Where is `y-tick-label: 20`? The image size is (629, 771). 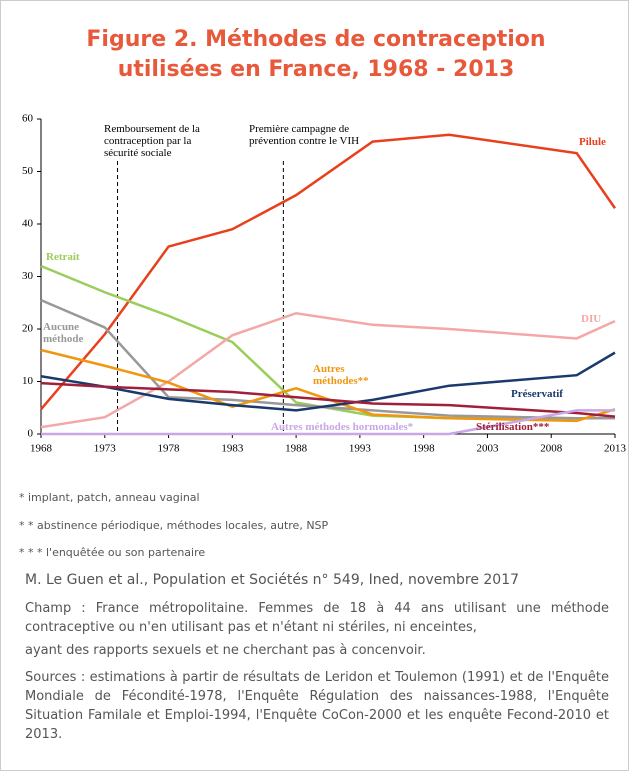
y-tick-label: 20 is located at coordinates (28, 329).